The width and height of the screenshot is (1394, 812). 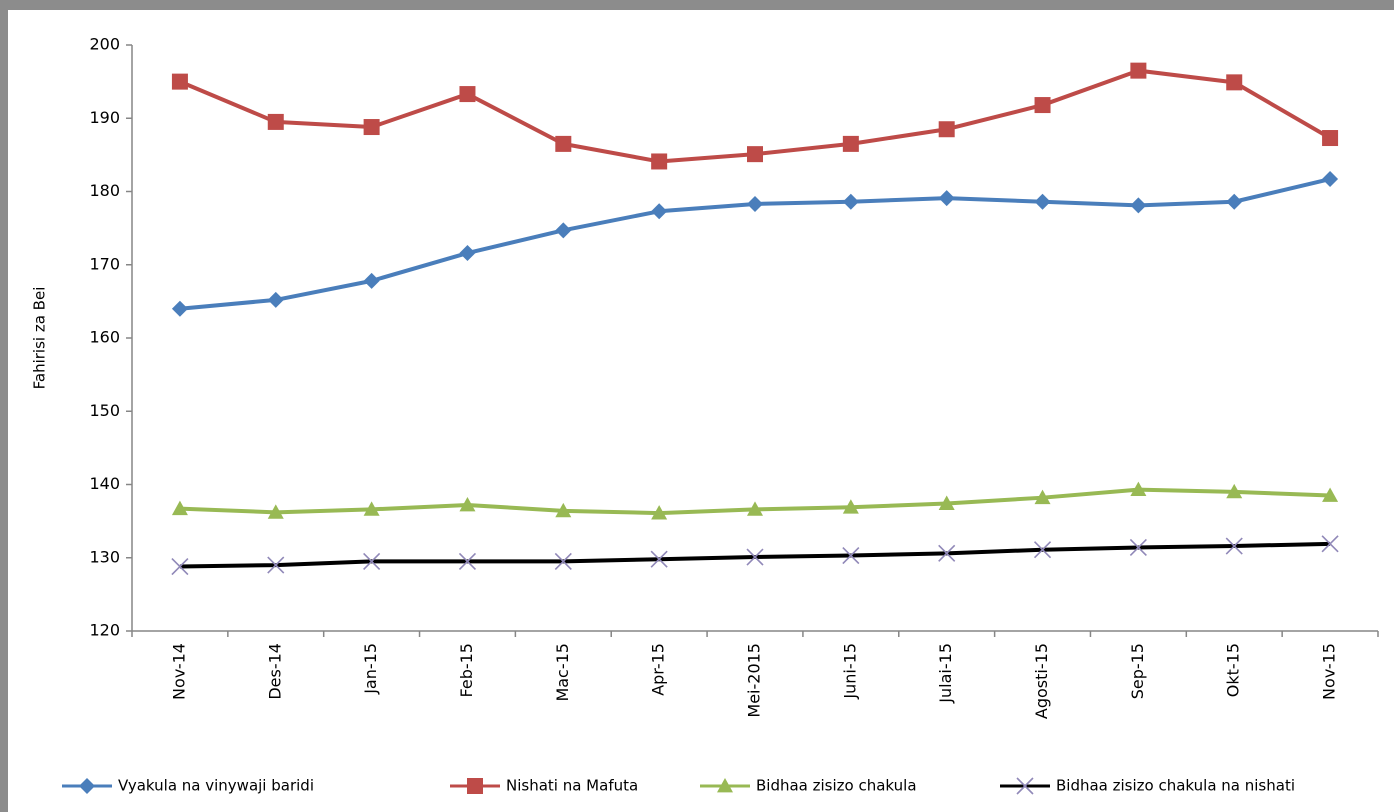 I want to click on y-tick-label: 180, so click(x=104, y=190).